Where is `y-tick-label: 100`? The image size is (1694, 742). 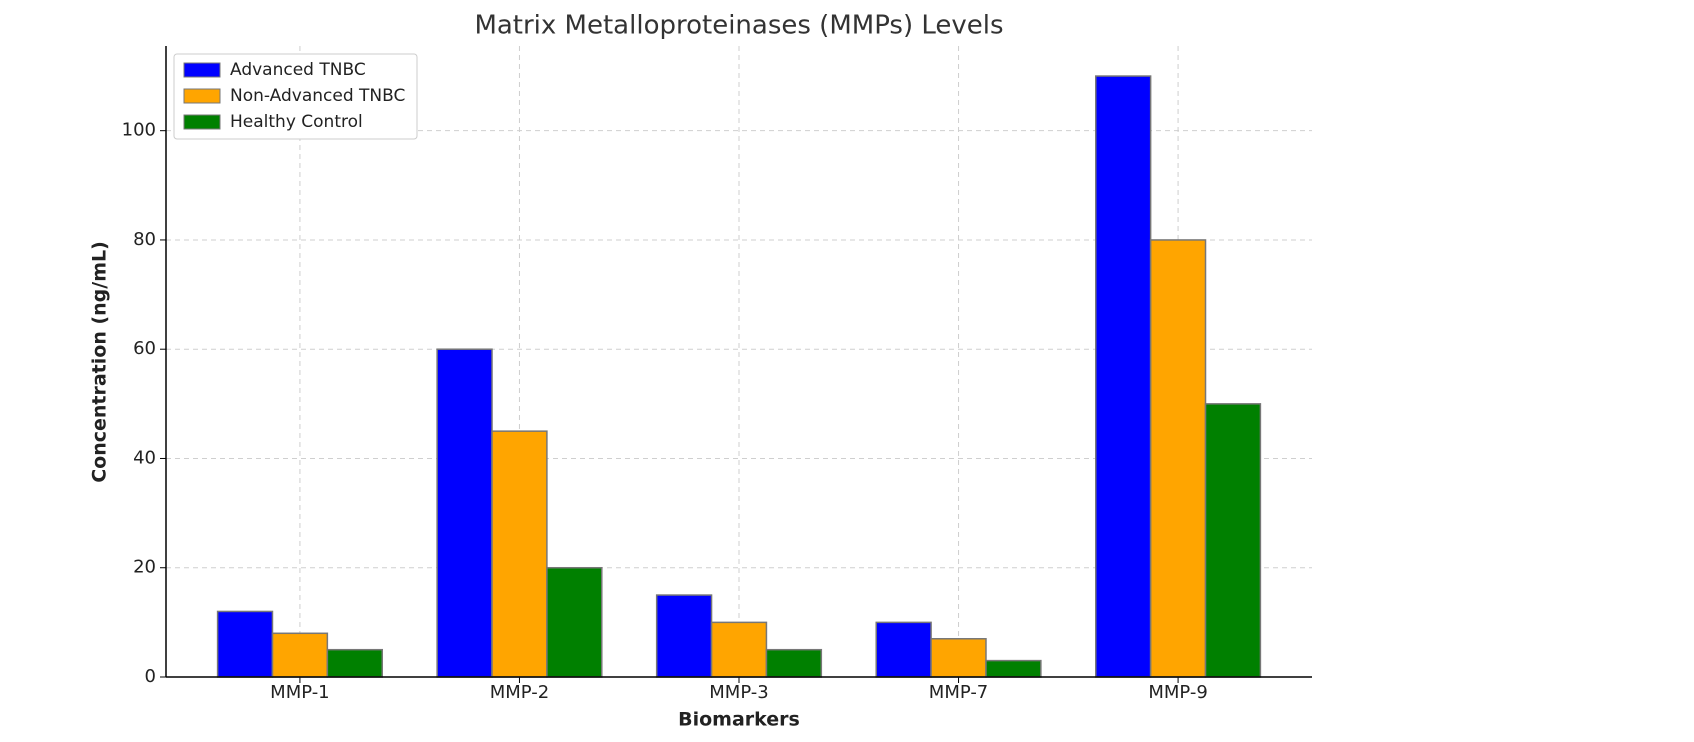 y-tick-label: 100 is located at coordinates (139, 130).